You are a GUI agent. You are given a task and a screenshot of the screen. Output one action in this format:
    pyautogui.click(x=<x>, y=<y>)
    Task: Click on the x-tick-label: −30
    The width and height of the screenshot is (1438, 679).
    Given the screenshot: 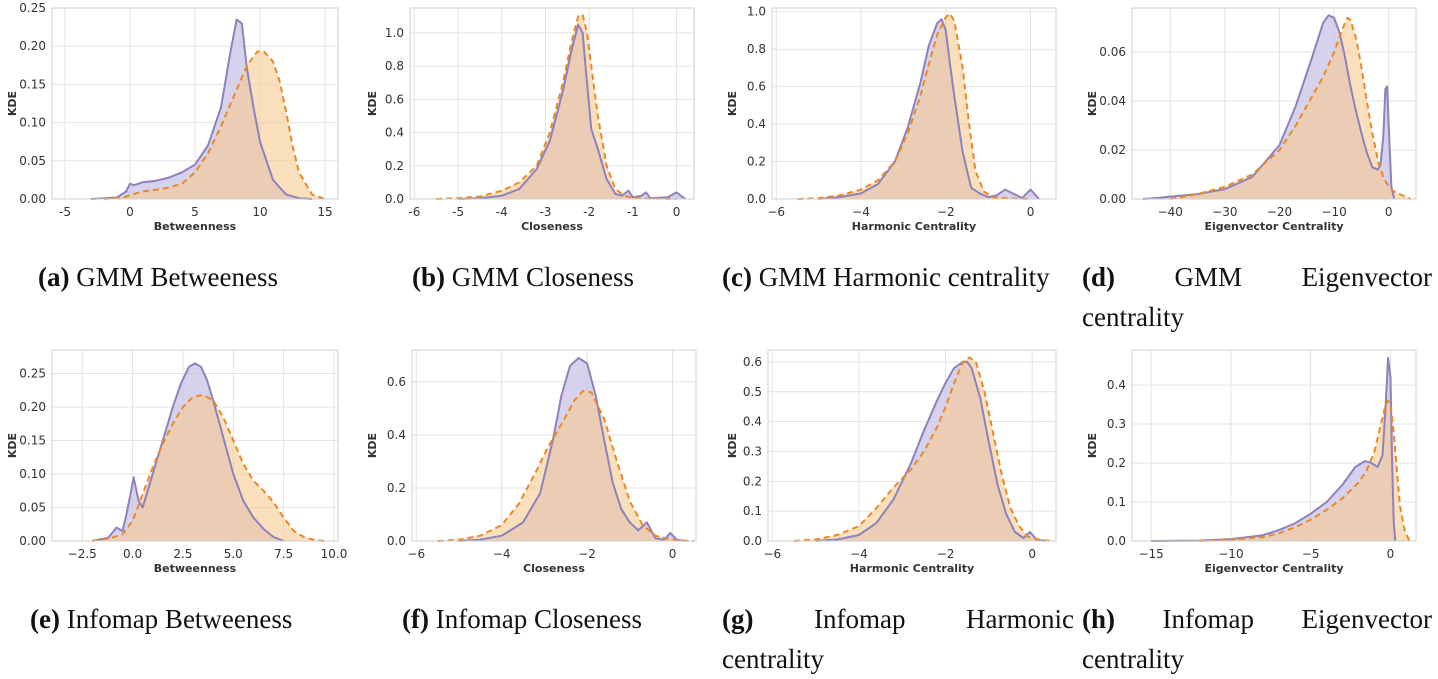 What is the action you would take?
    pyautogui.click(x=1224, y=212)
    